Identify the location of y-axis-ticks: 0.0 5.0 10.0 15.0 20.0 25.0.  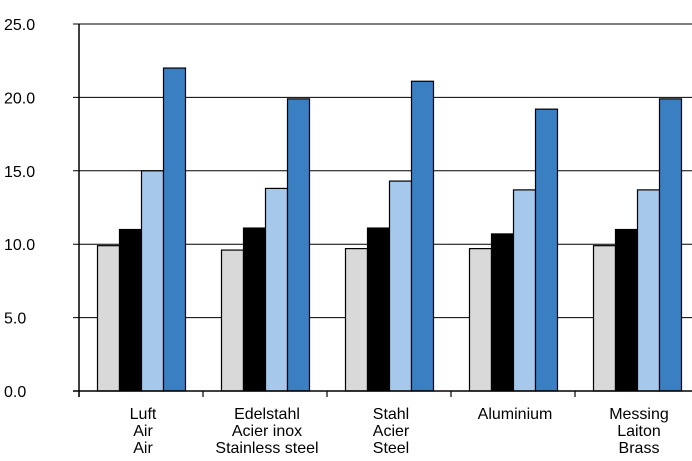
(19, 209).